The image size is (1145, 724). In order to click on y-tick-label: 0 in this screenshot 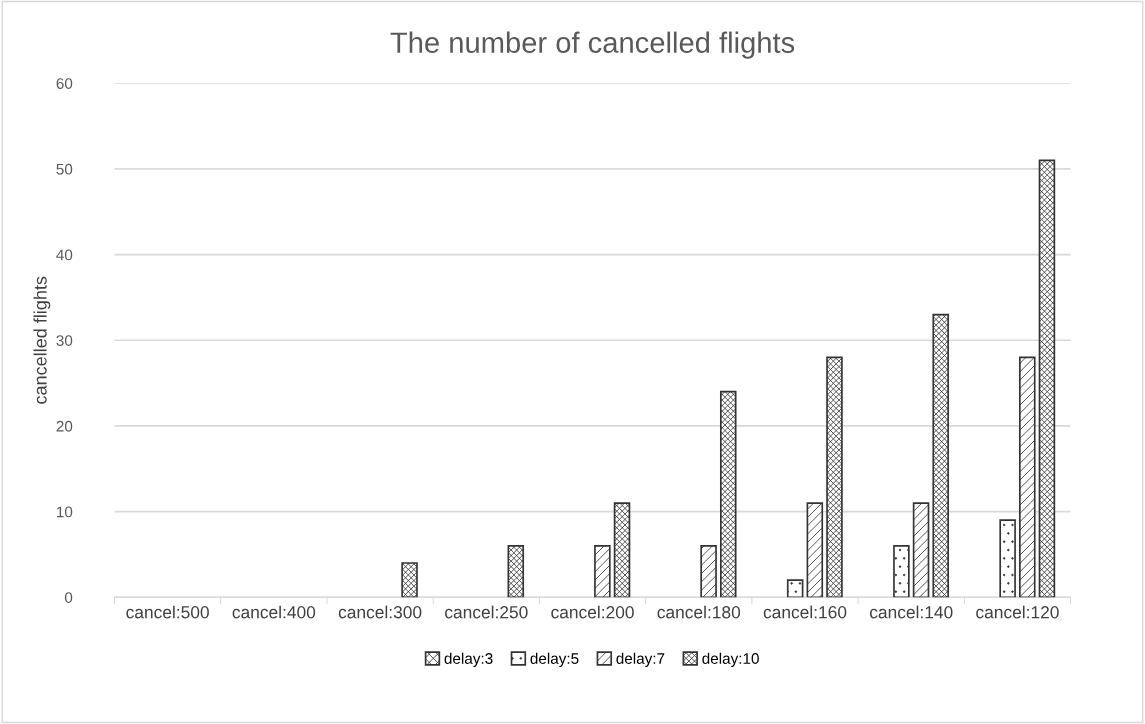, I will do `click(68, 597)`.